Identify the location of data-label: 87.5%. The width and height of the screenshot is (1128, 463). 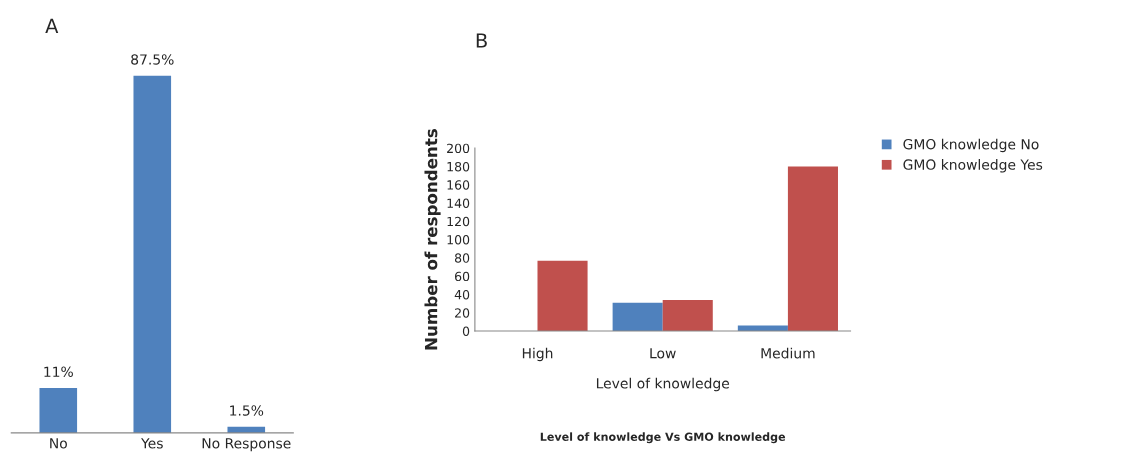
(152, 59).